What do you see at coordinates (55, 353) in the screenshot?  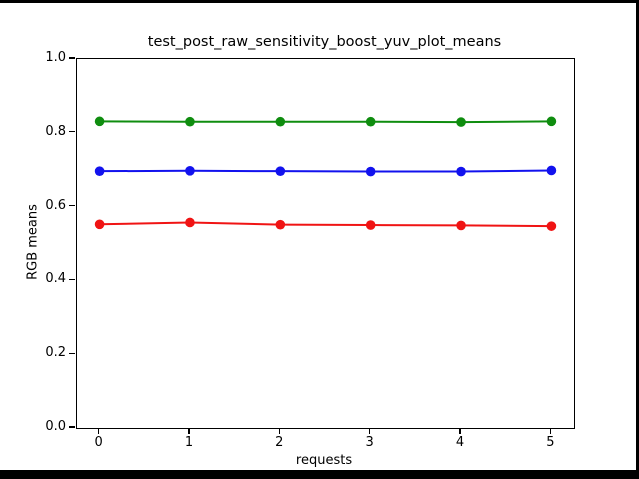 I see `y-tick-label: 0.2` at bounding box center [55, 353].